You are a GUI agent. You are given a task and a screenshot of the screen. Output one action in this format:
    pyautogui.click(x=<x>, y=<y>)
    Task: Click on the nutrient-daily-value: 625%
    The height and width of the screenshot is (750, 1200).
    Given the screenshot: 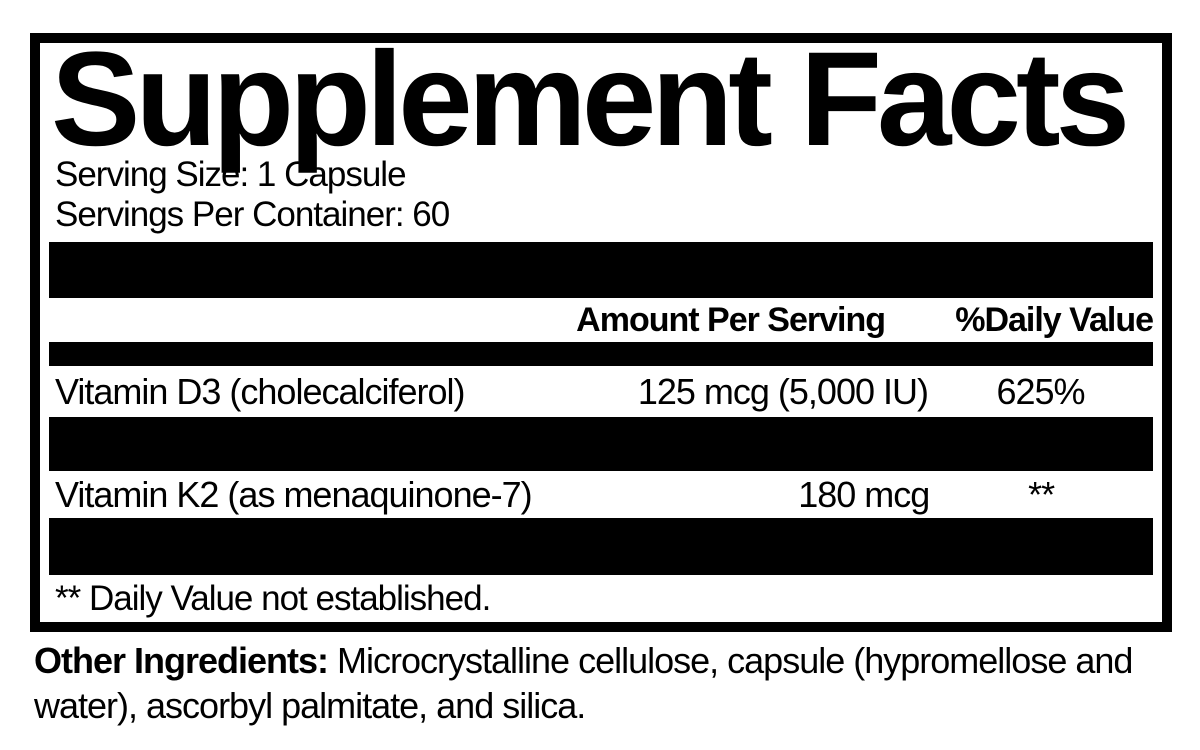 What is the action you would take?
    pyautogui.click(x=1040, y=391)
    